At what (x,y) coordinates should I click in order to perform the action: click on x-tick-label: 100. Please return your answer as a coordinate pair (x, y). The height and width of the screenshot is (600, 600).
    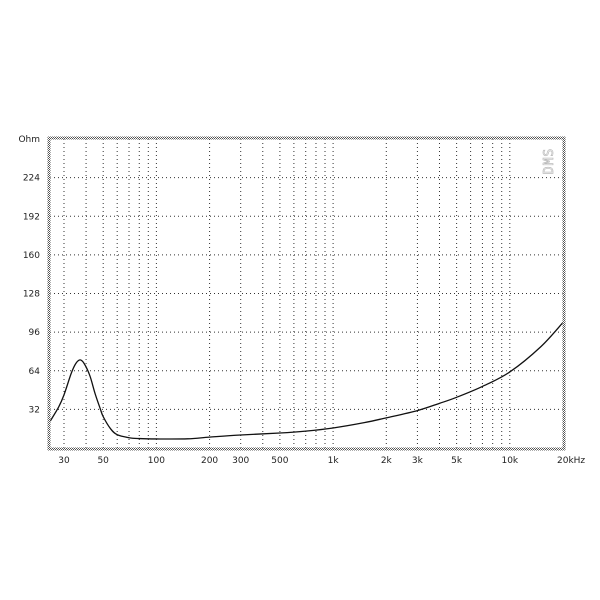
    Looking at the image, I should click on (156, 461).